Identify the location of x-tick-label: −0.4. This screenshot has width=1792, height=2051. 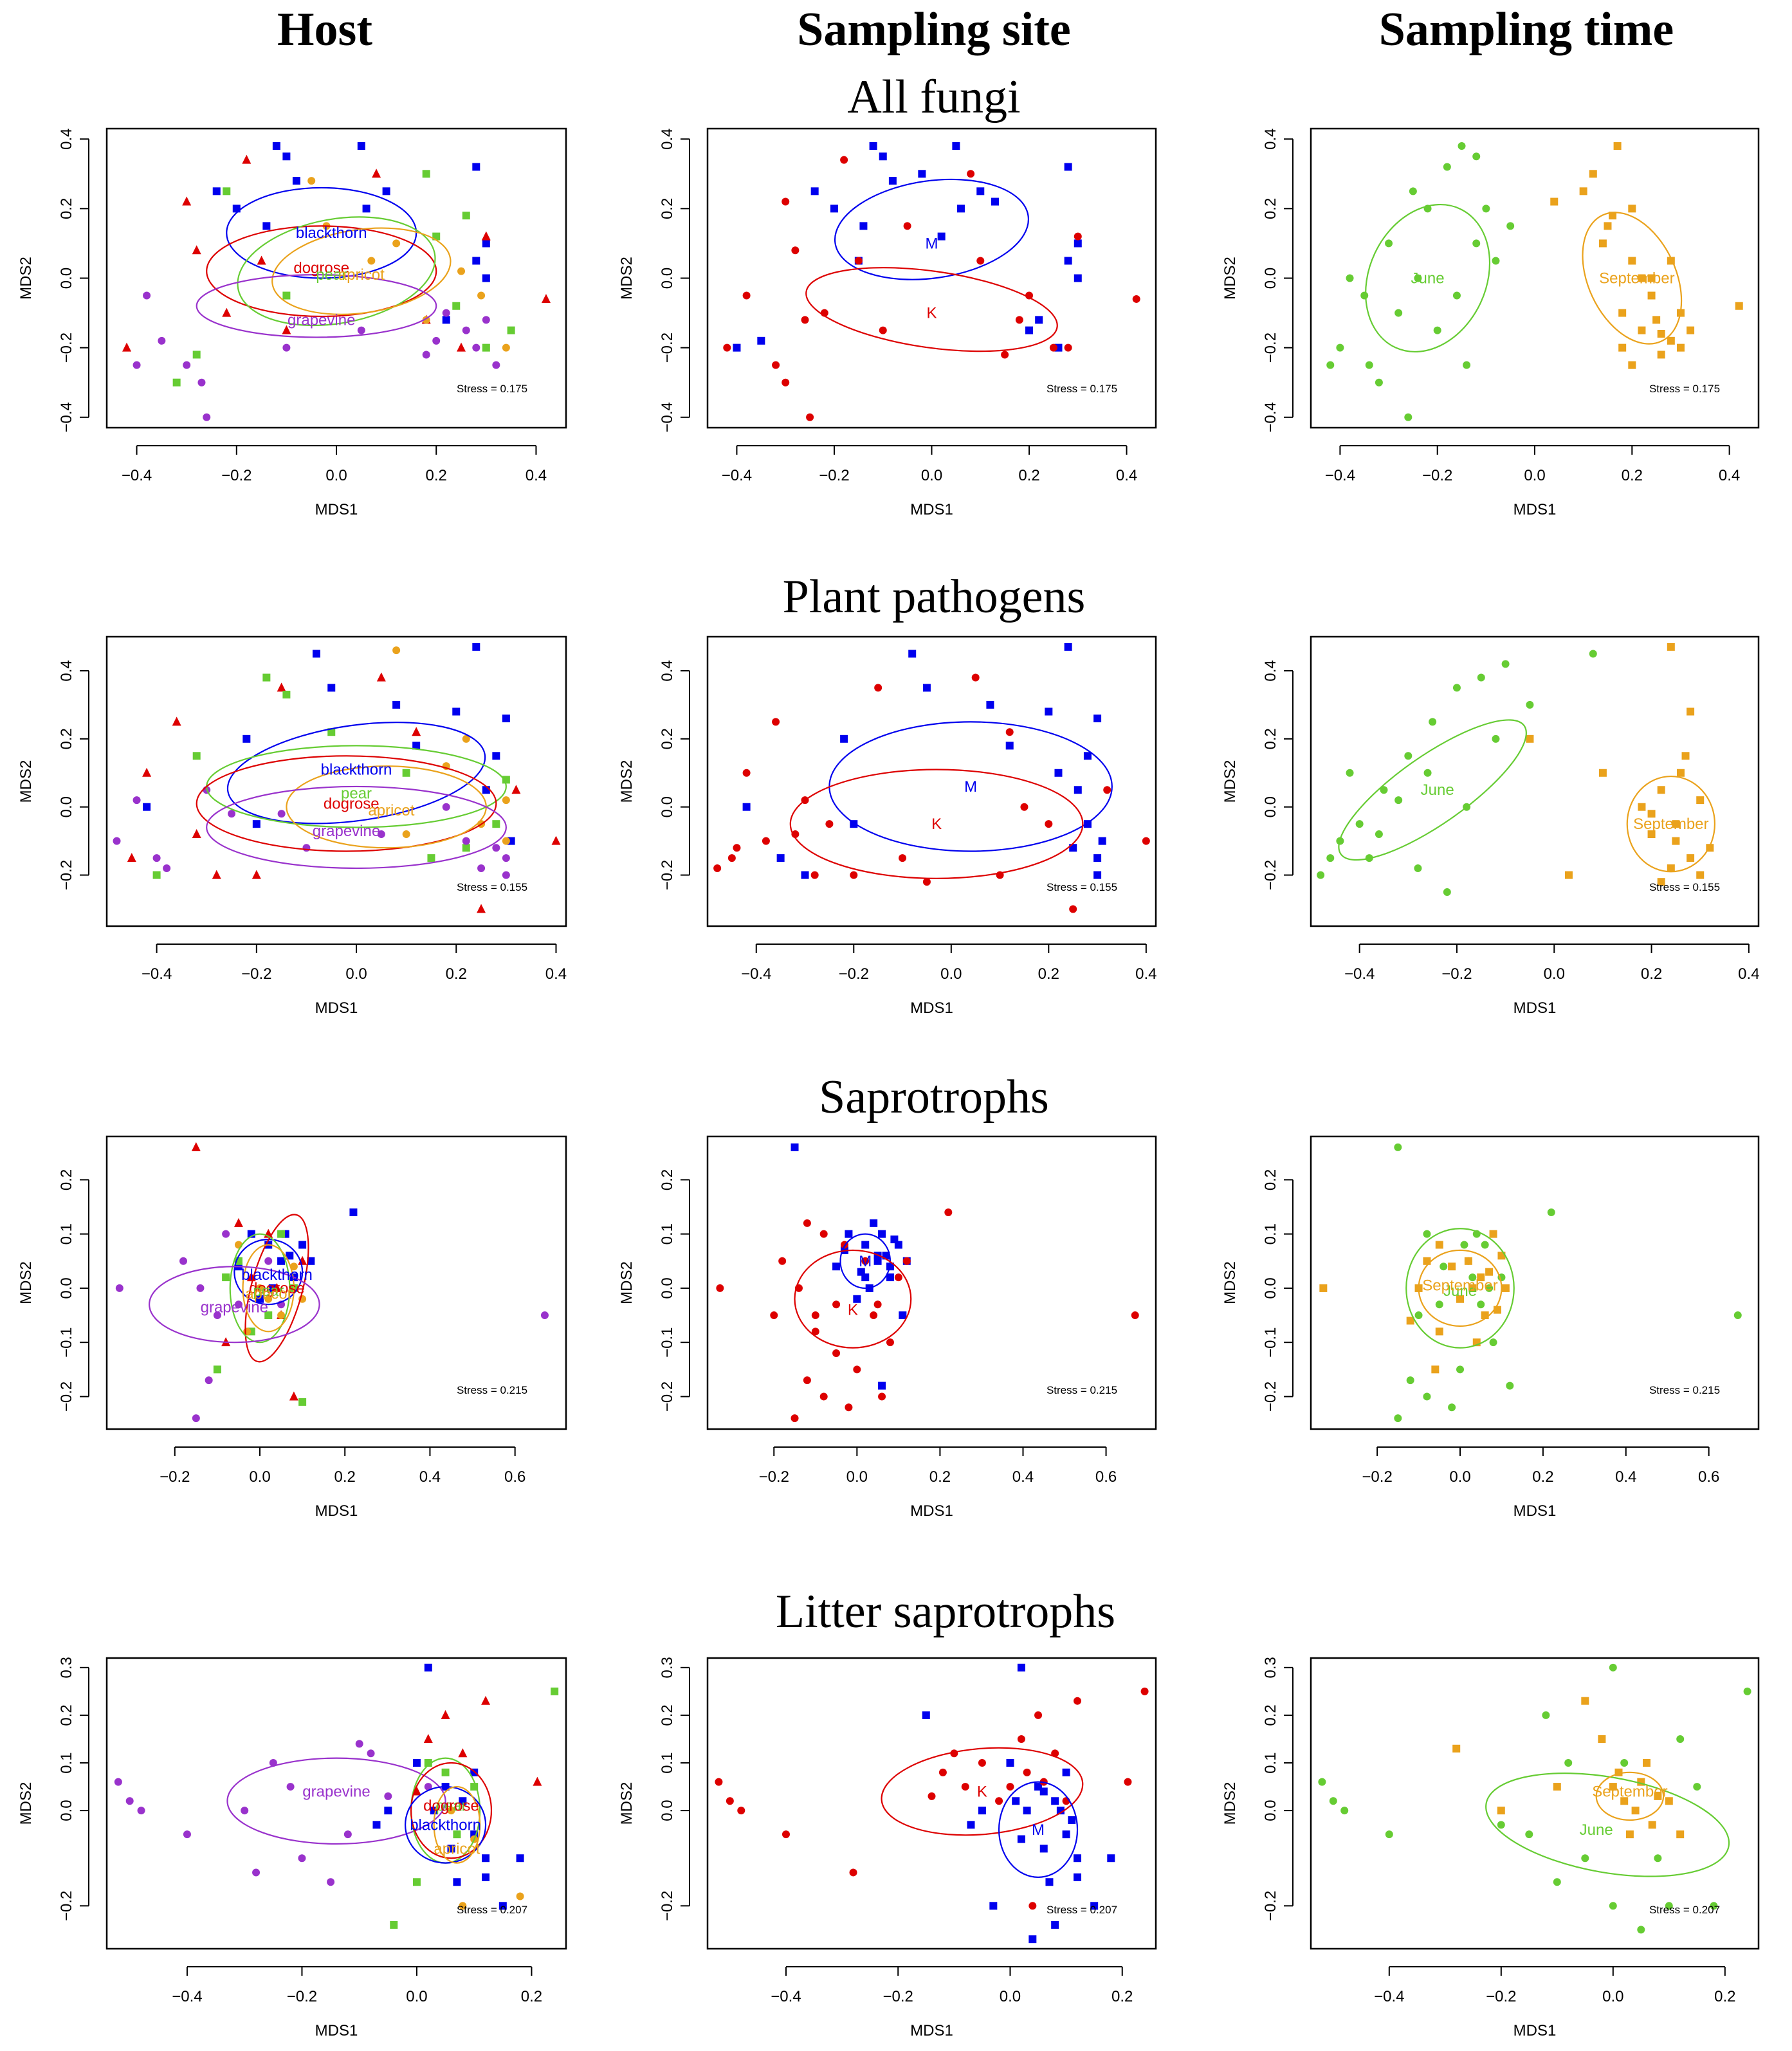
(1340, 475).